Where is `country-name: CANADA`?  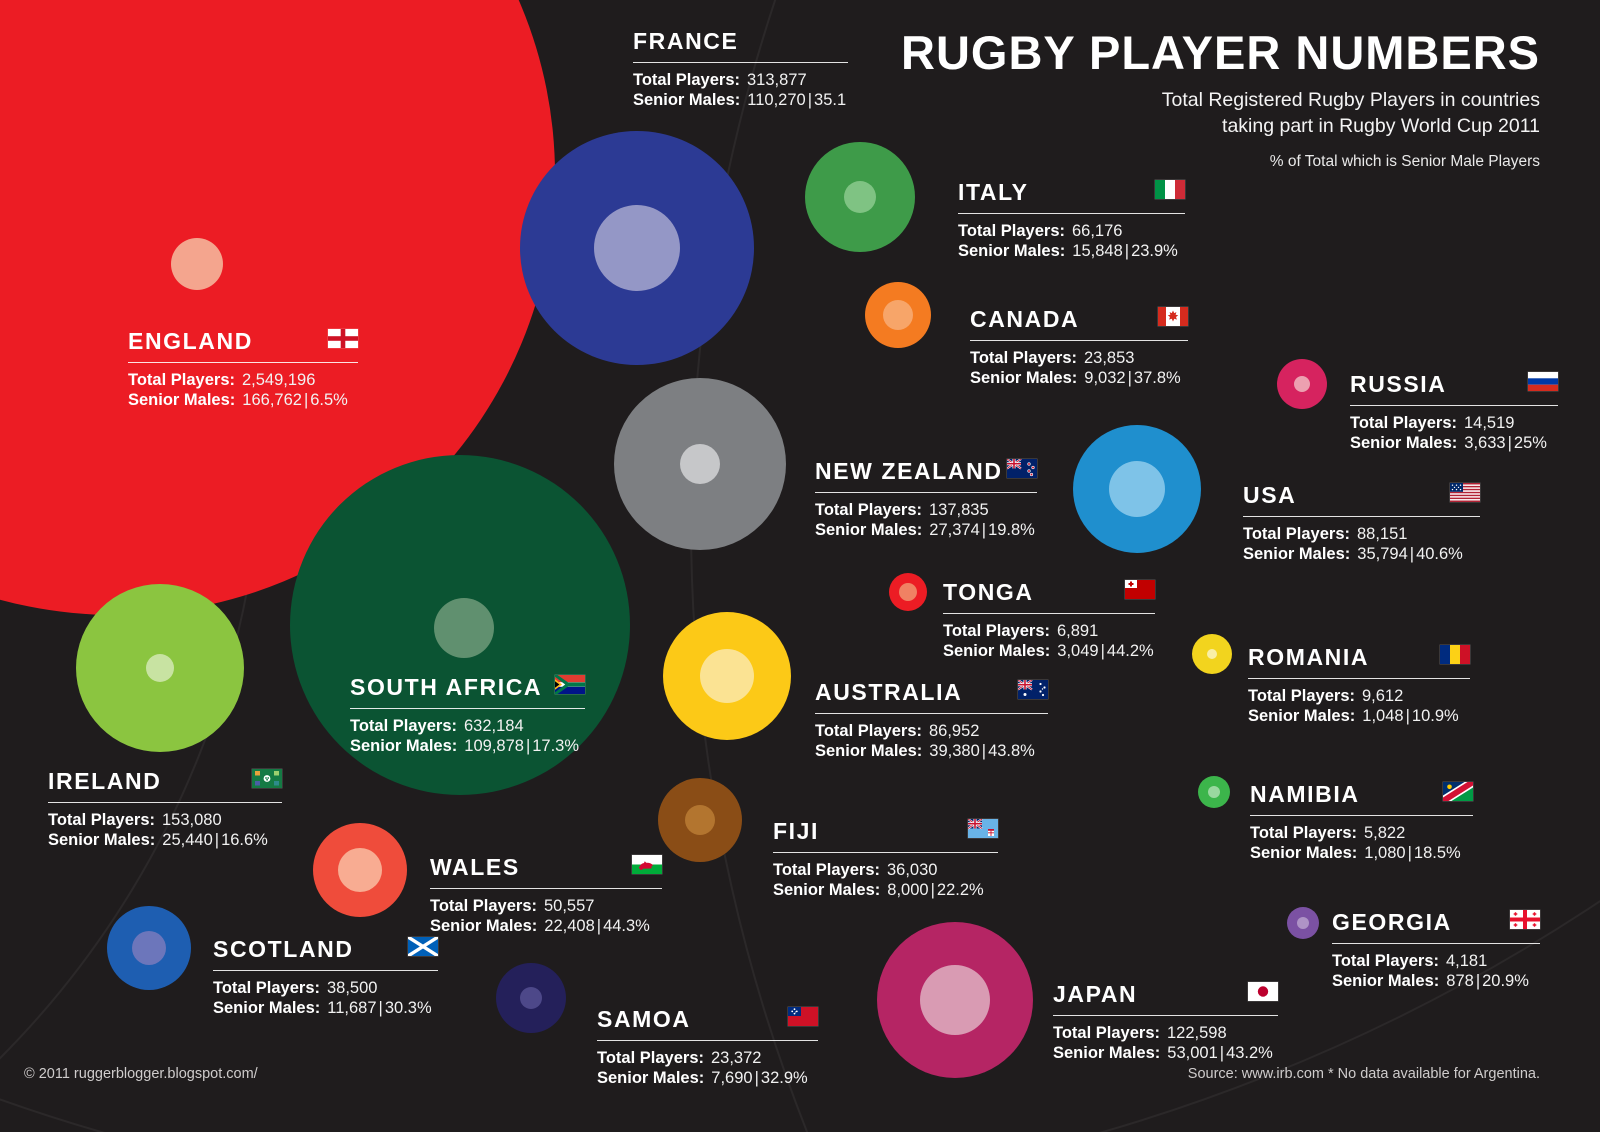
country-name: CANADA is located at coordinates (1025, 319).